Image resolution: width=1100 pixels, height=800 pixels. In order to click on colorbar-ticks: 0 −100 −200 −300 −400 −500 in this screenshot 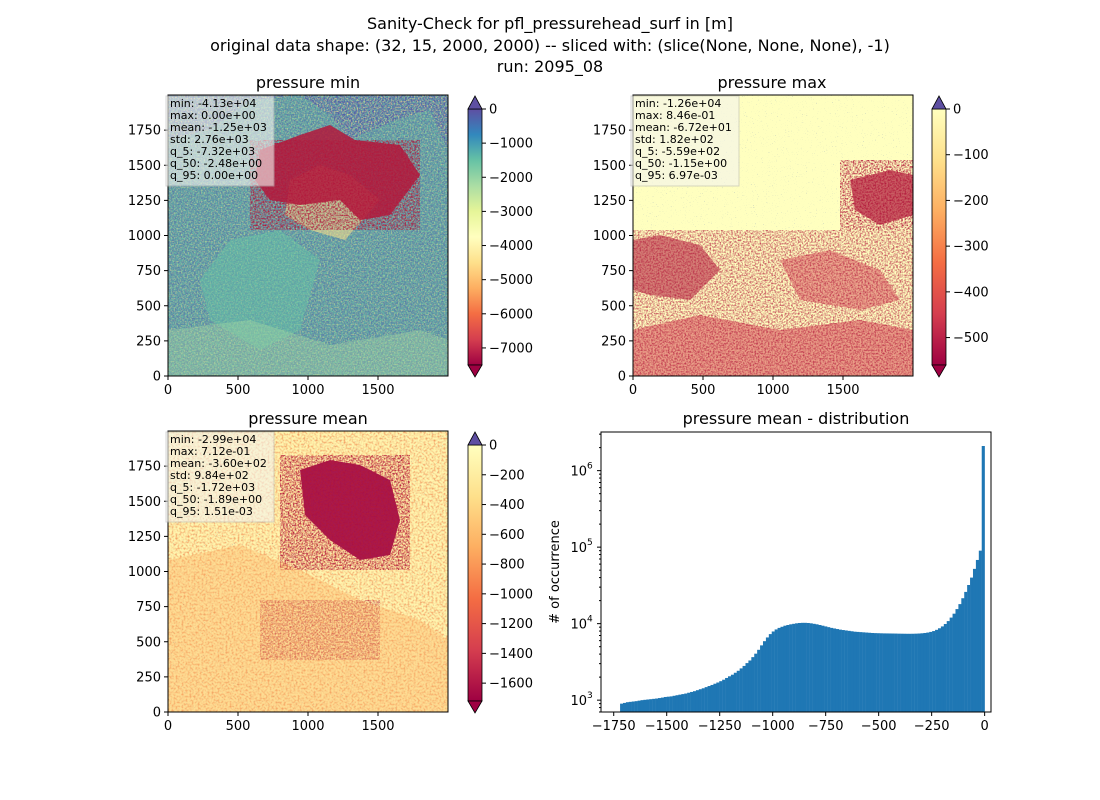, I will do `click(967, 224)`.